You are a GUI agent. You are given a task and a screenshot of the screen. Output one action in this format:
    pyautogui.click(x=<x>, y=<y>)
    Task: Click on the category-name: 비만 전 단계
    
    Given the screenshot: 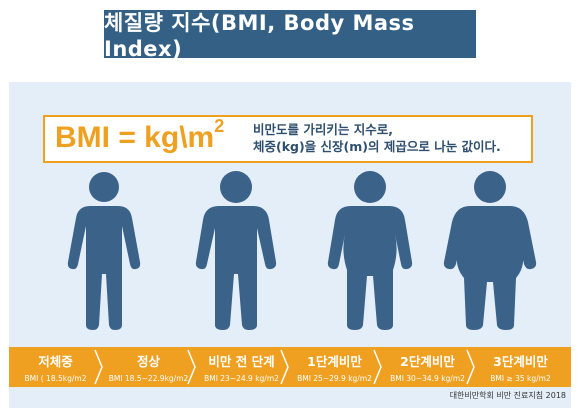 What is the action you would take?
    pyautogui.click(x=241, y=361)
    